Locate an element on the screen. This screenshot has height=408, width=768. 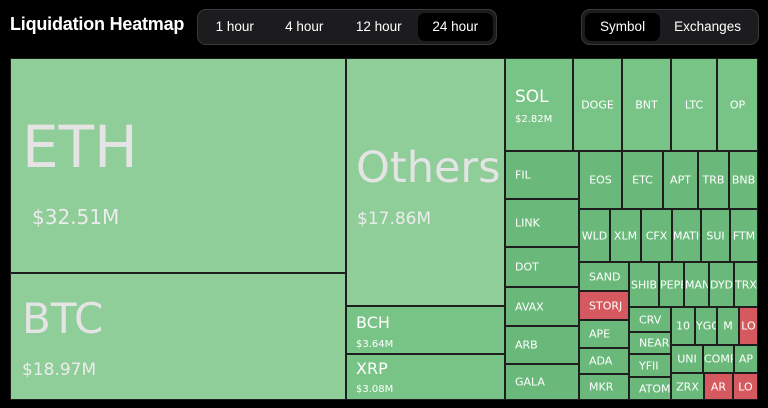
tile-crv: CRV is located at coordinates (650, 319).